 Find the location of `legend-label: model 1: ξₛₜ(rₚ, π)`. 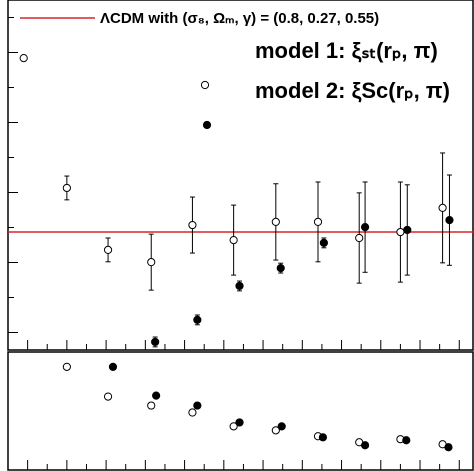

legend-label: model 1: ξₛₜ(rₚ, π) is located at coordinates (346, 50).